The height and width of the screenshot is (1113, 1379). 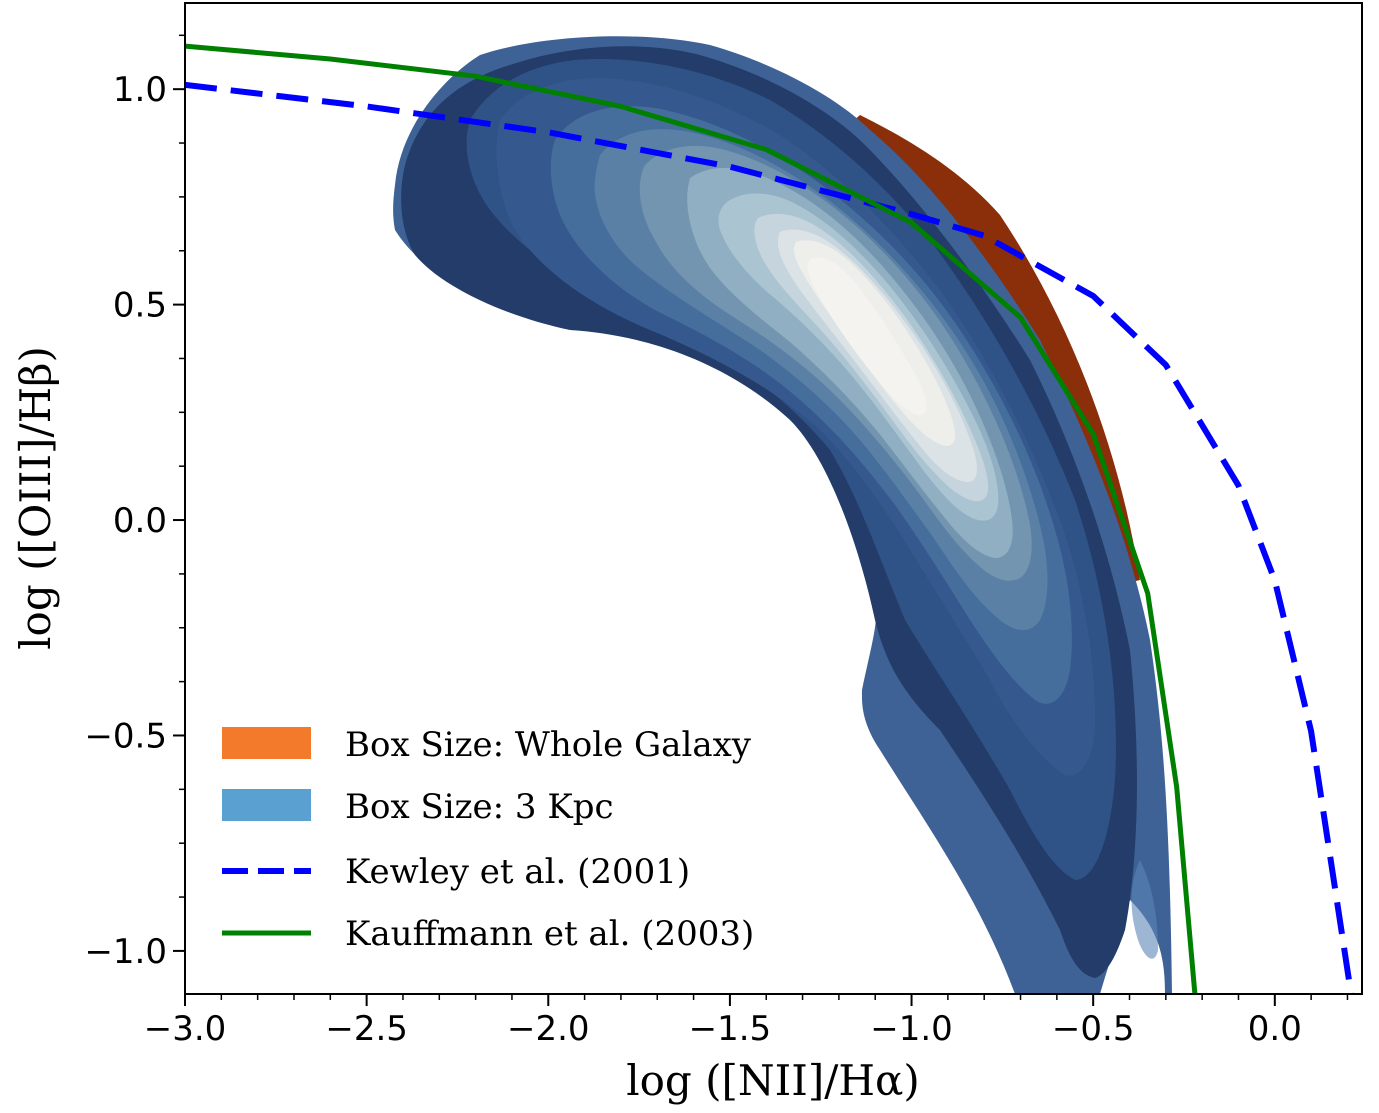 What do you see at coordinates (549, 934) in the screenshot?
I see `legend-label-kauffmann: Kauffmann et al. (2003)` at bounding box center [549, 934].